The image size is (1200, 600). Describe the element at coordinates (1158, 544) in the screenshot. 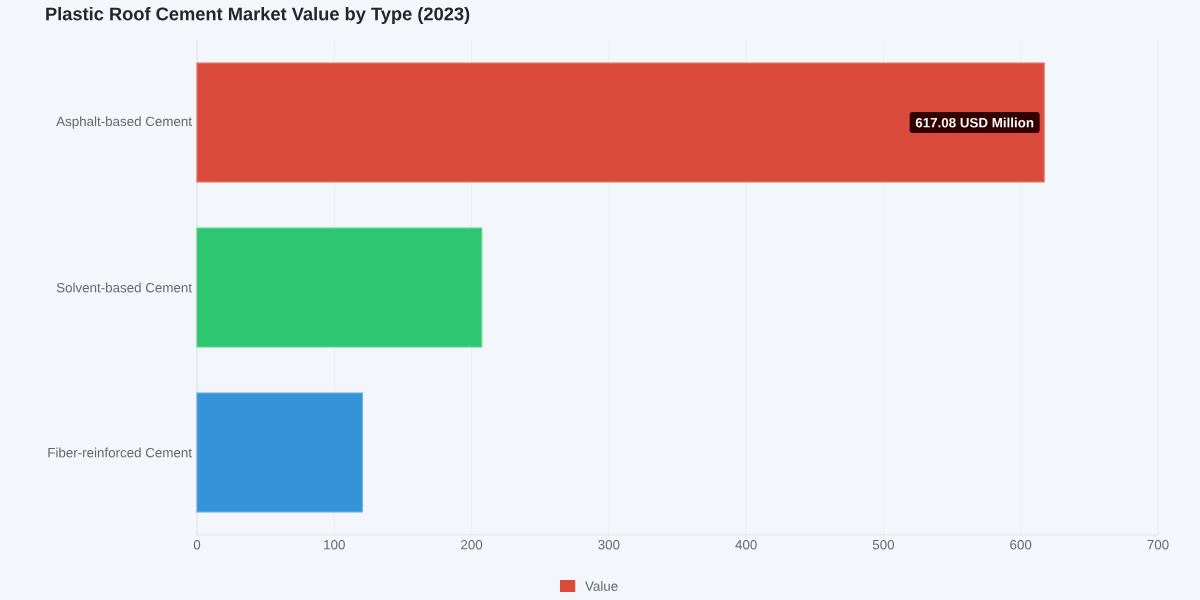

I see `x-tick-label: 700` at that location.